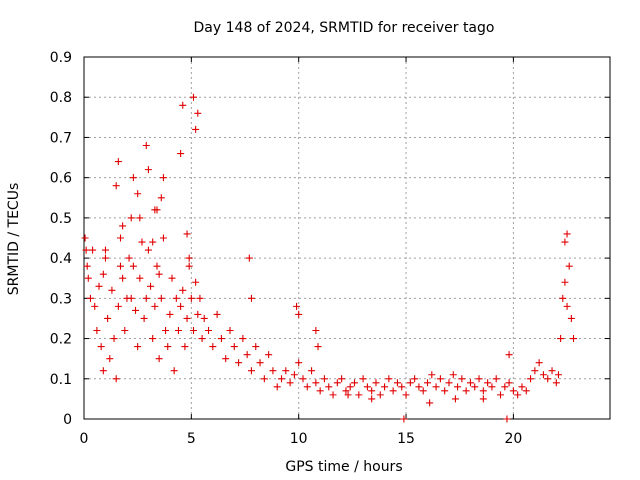  I want to click on y-tick-label: 0.3, so click(61, 299).